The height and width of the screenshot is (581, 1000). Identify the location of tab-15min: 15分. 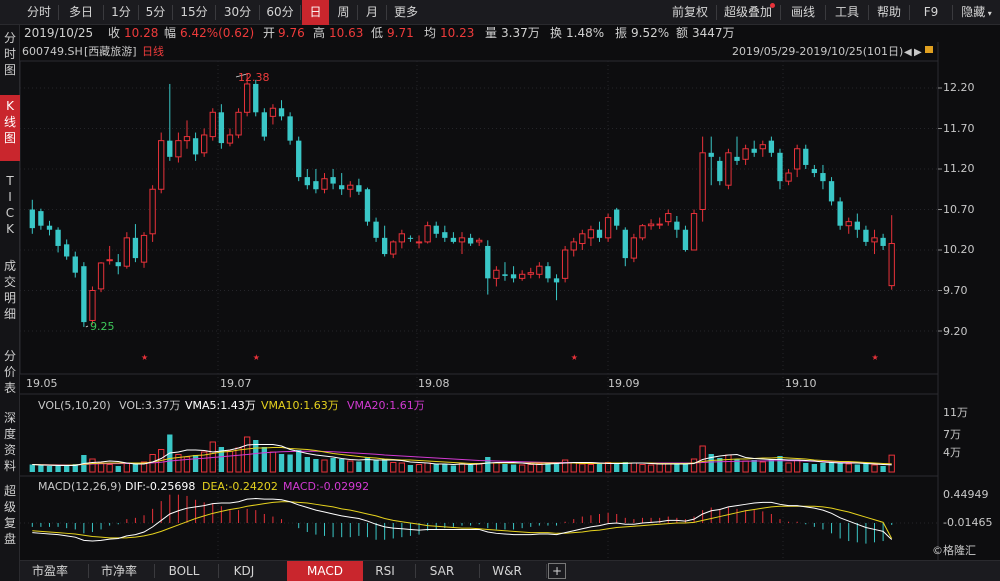
(194, 12).